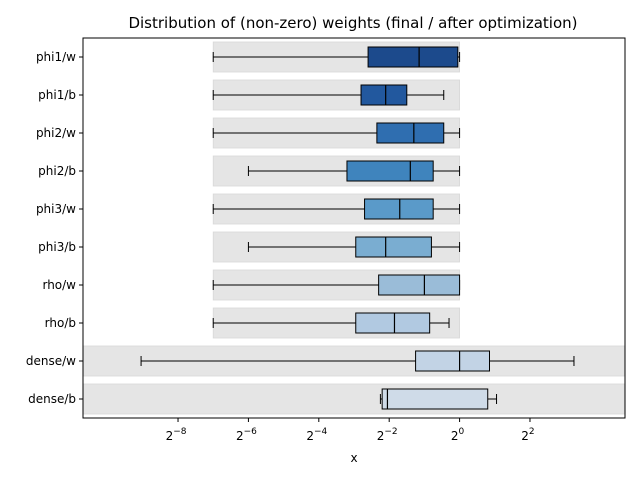 Image resolution: width=640 pixels, height=480 pixels. What do you see at coordinates (56, 57) in the screenshot?
I see `y-tick-label-phi1-w: phi1/w` at bounding box center [56, 57].